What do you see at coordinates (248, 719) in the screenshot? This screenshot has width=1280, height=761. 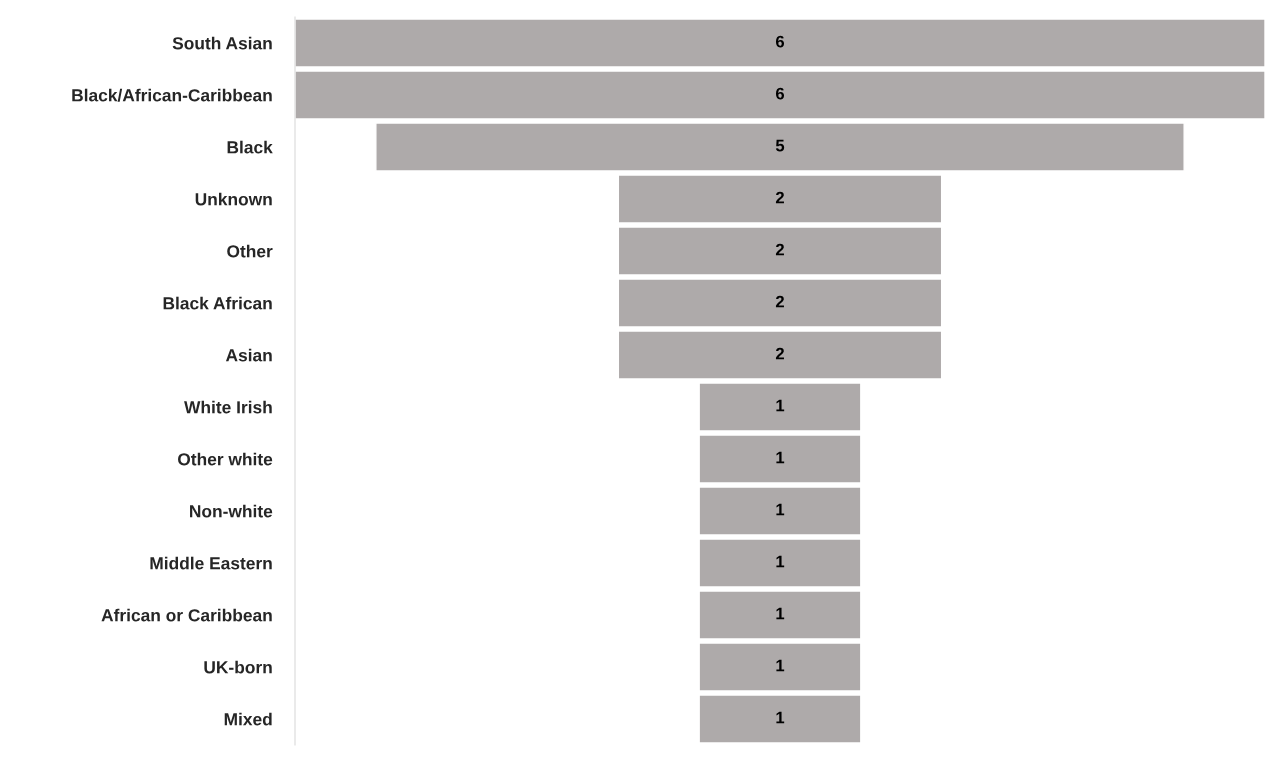 I see `category-label: Mixed` at bounding box center [248, 719].